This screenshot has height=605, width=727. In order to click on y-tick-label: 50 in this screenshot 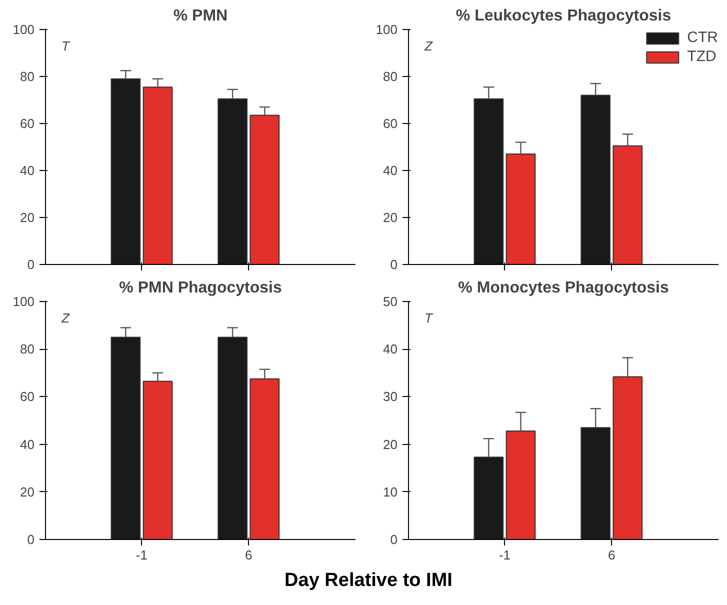, I will do `click(390, 301)`.